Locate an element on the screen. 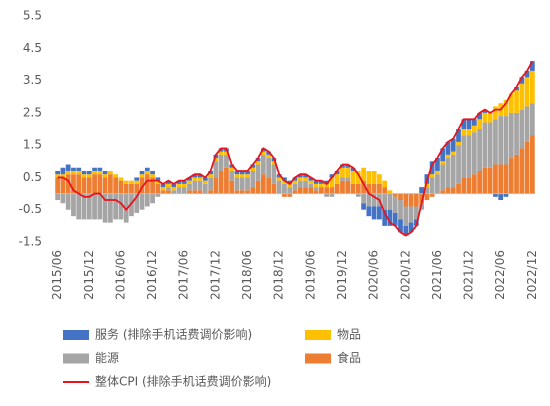 The height and width of the screenshot is (406, 550). y-tick-label: 5.5 is located at coordinates (32, 16).